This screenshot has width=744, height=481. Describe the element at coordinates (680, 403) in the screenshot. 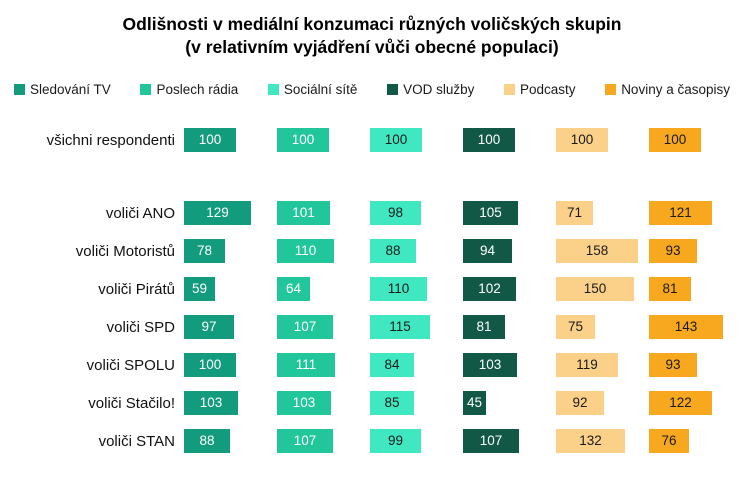

I see `bar-value: 122` at that location.